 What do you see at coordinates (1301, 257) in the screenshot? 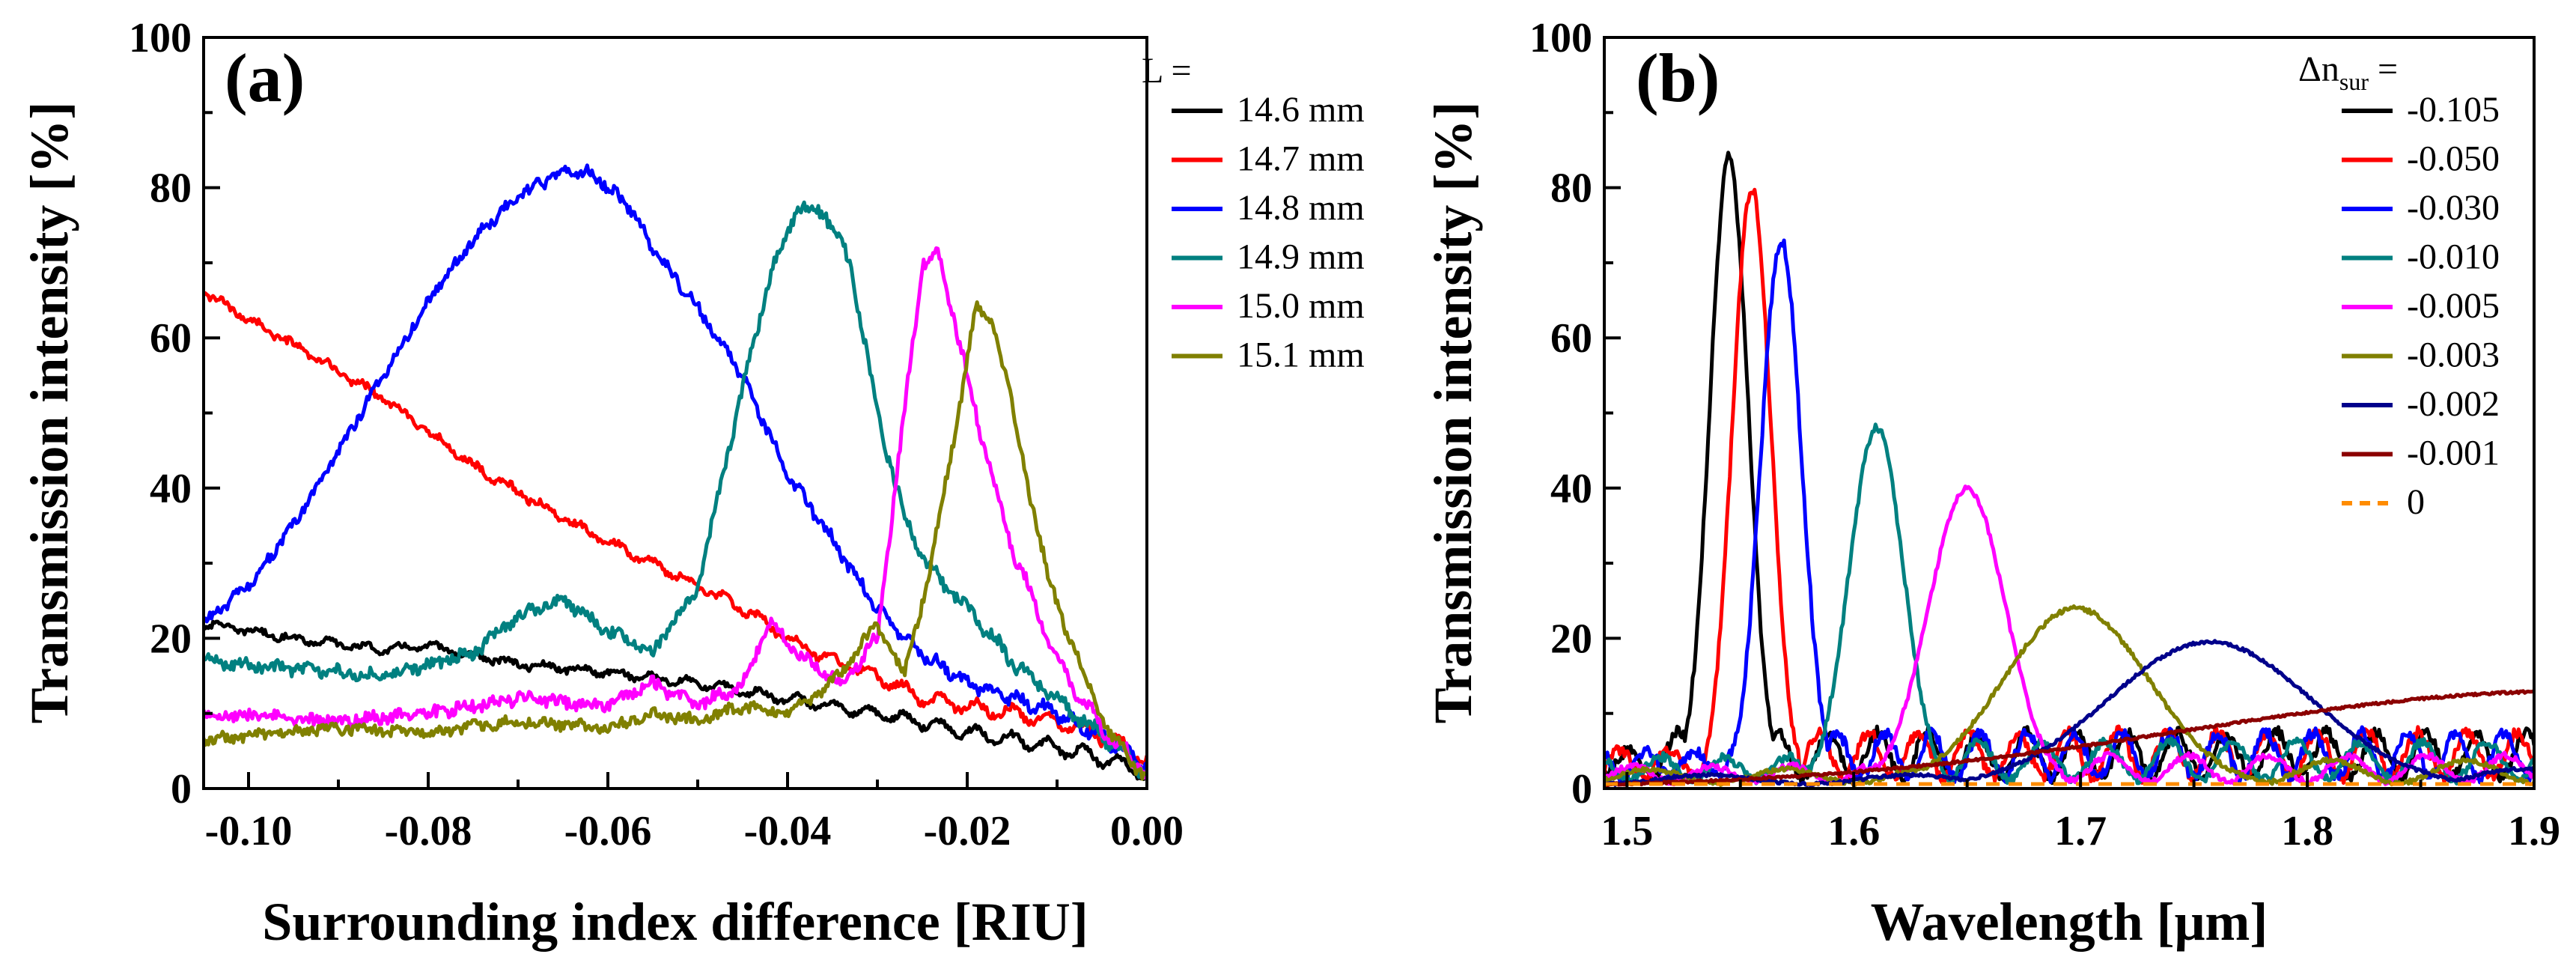
I see `legend-label-a-3: 14.9 mm` at bounding box center [1301, 257].